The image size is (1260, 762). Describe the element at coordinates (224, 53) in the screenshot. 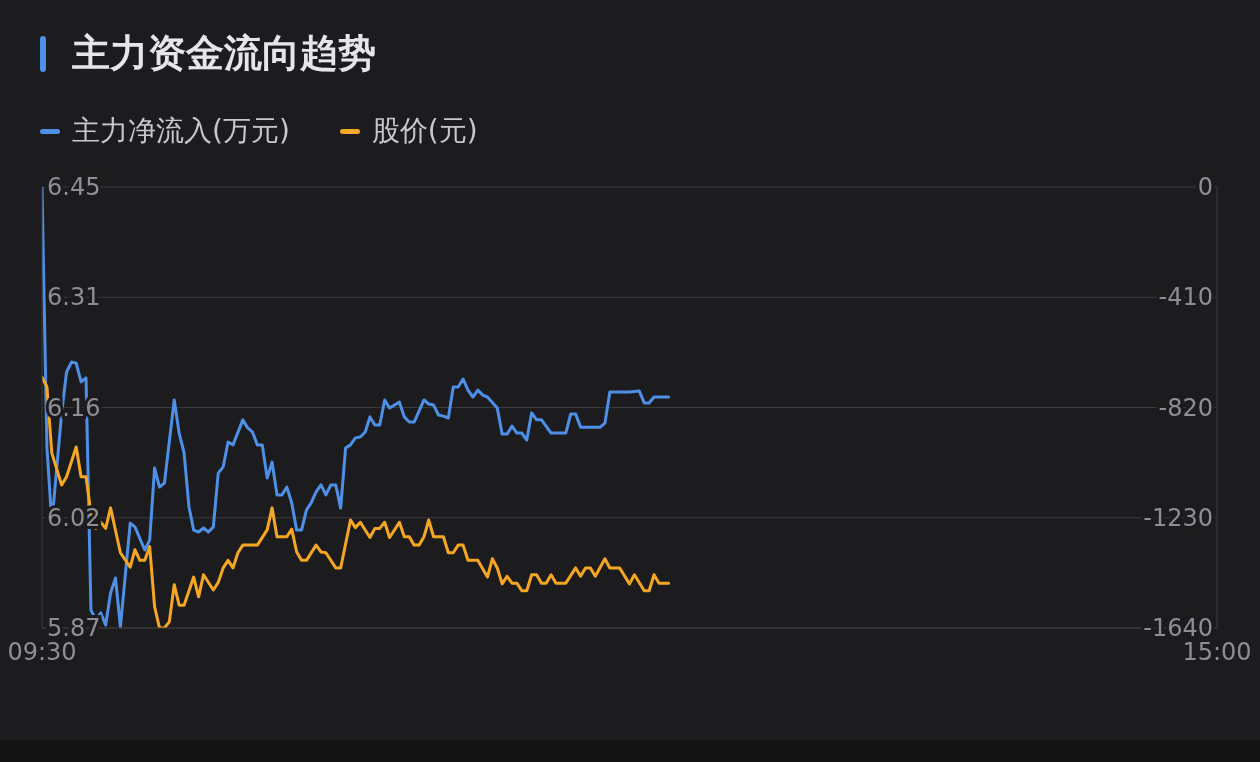

I see `chart-title: 主力资金流向趋势` at that location.